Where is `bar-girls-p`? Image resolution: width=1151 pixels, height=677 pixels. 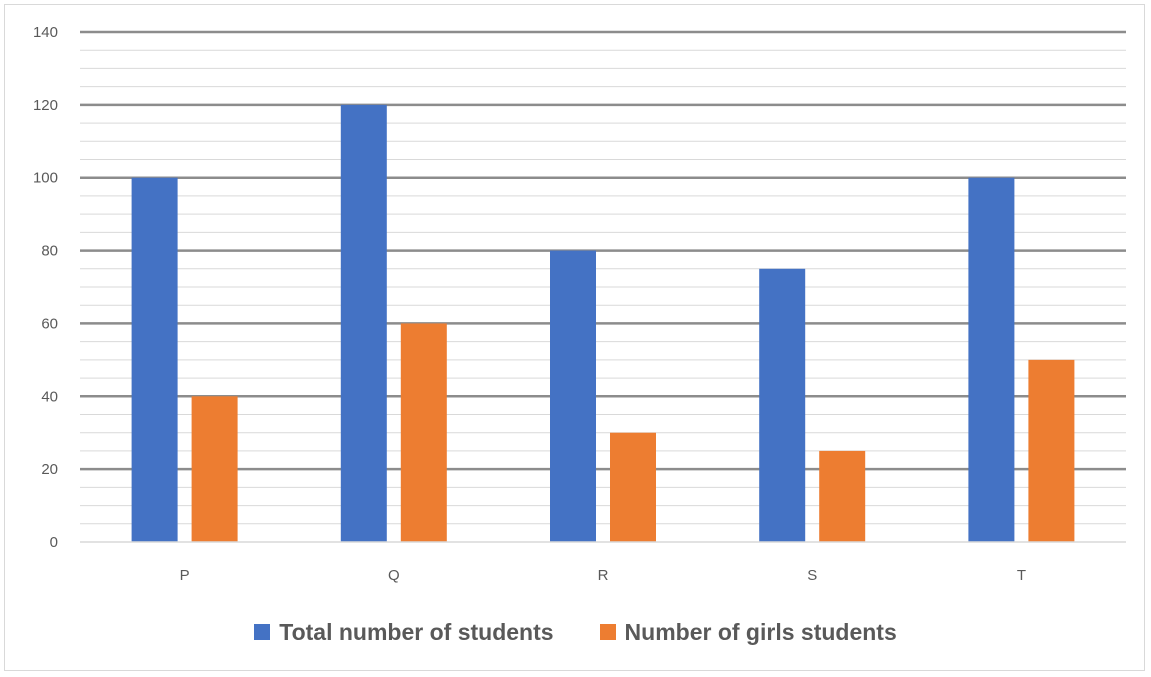
bar-girls-p is located at coordinates (214, 469).